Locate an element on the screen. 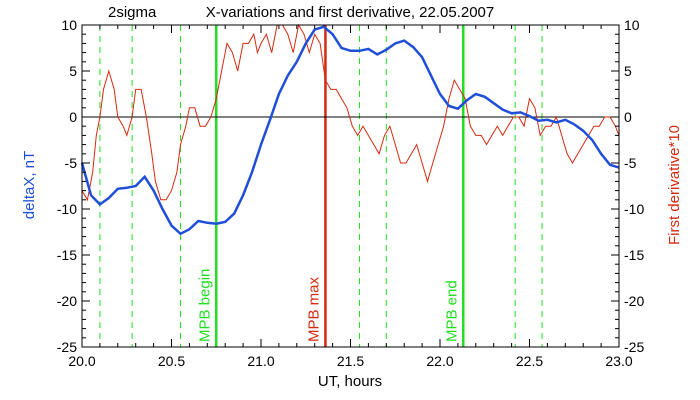 This screenshot has width=700, height=400. y-tick-label-right-6: -20 is located at coordinates (634, 301).